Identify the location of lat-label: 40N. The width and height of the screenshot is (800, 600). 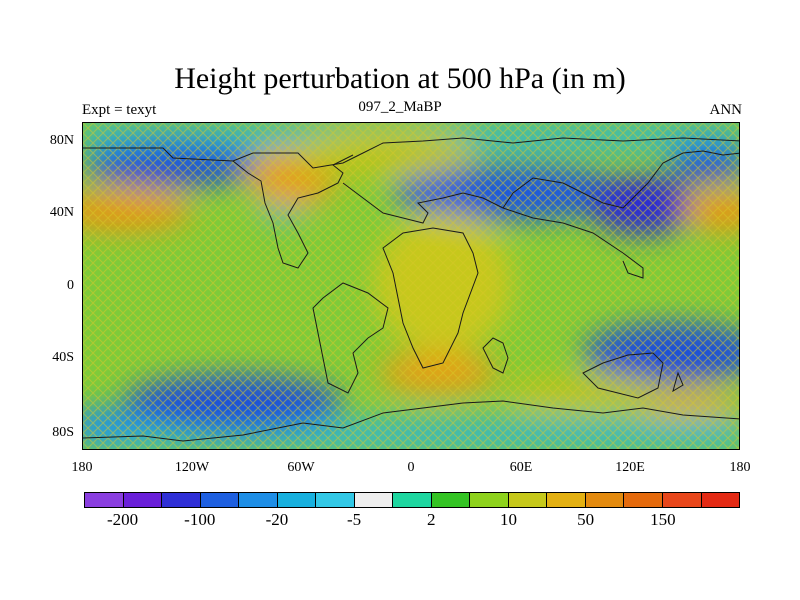
(61, 212).